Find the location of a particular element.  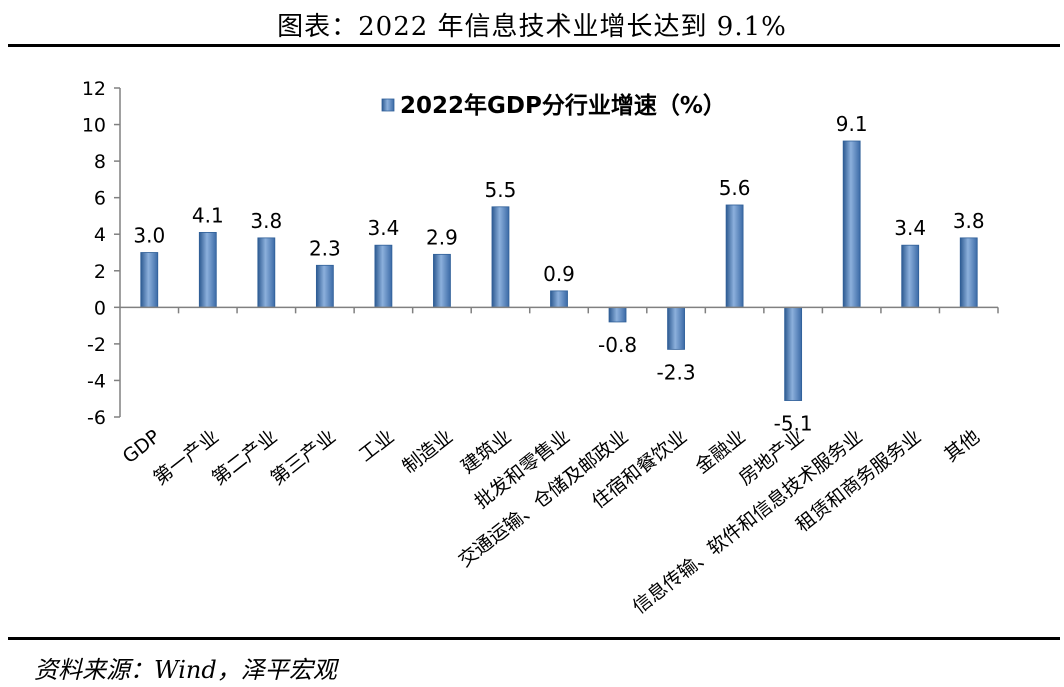

data-label: 2.3 is located at coordinates (325, 248).